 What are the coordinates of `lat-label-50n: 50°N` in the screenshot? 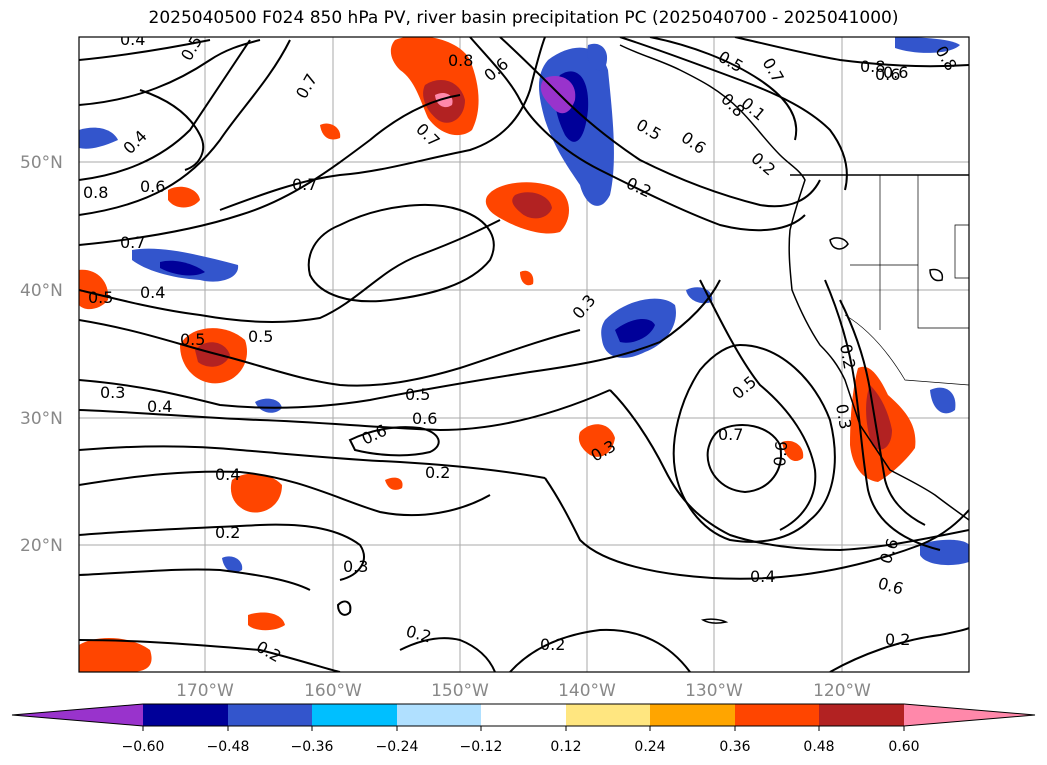 It's located at (41, 163).